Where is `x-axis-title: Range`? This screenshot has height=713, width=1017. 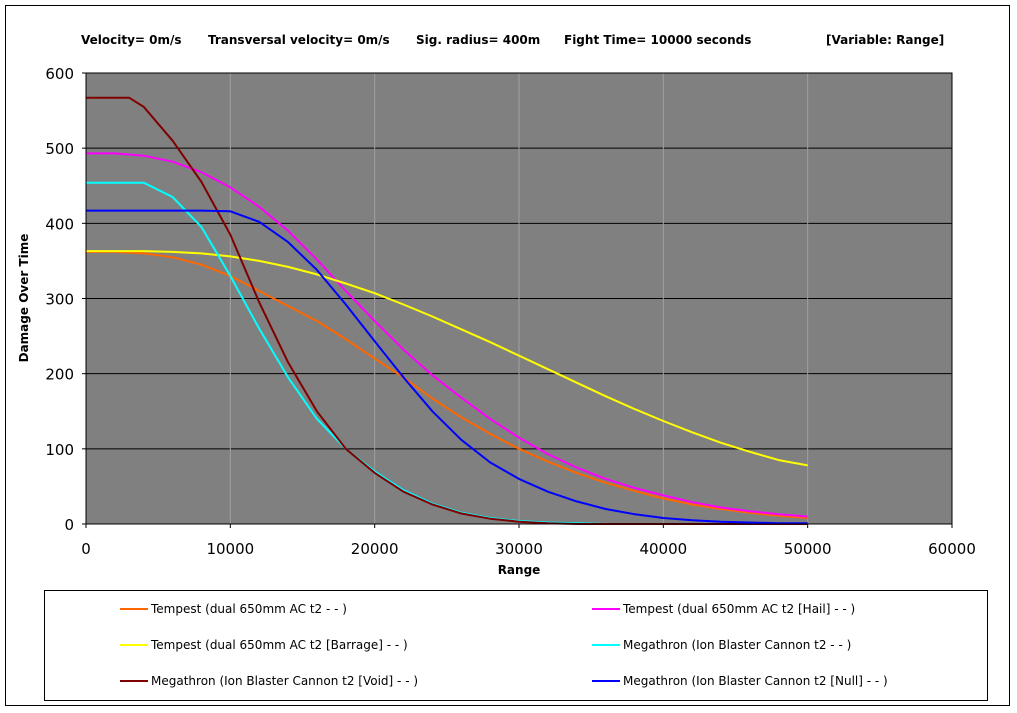
x-axis-title: Range is located at coordinates (519, 570).